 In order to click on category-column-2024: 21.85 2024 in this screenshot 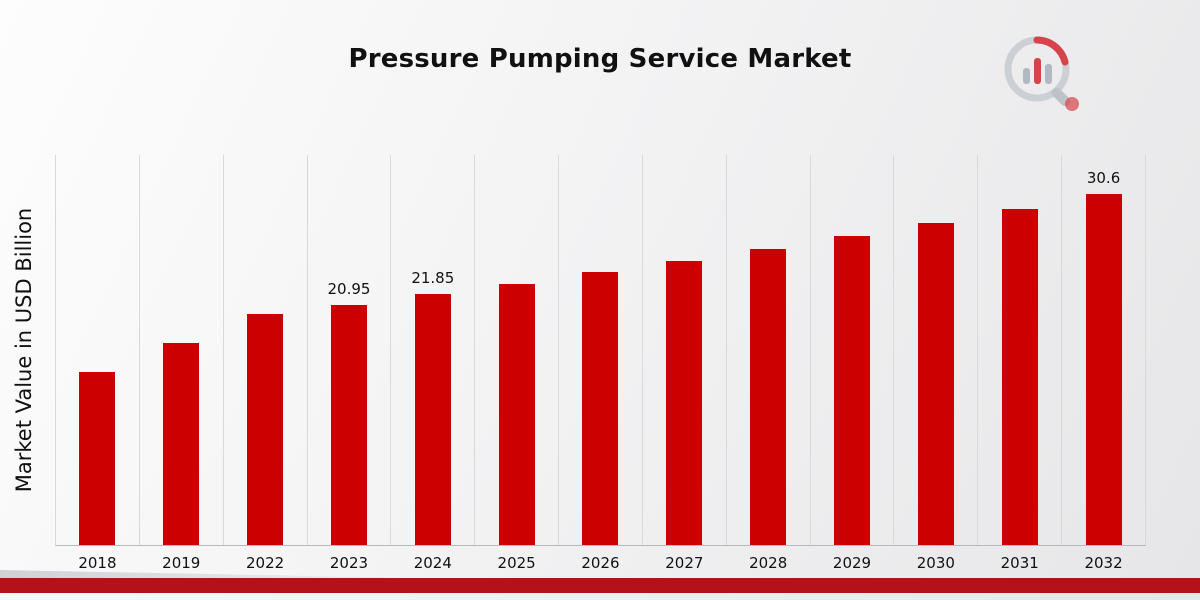, I will do `click(433, 363)`.